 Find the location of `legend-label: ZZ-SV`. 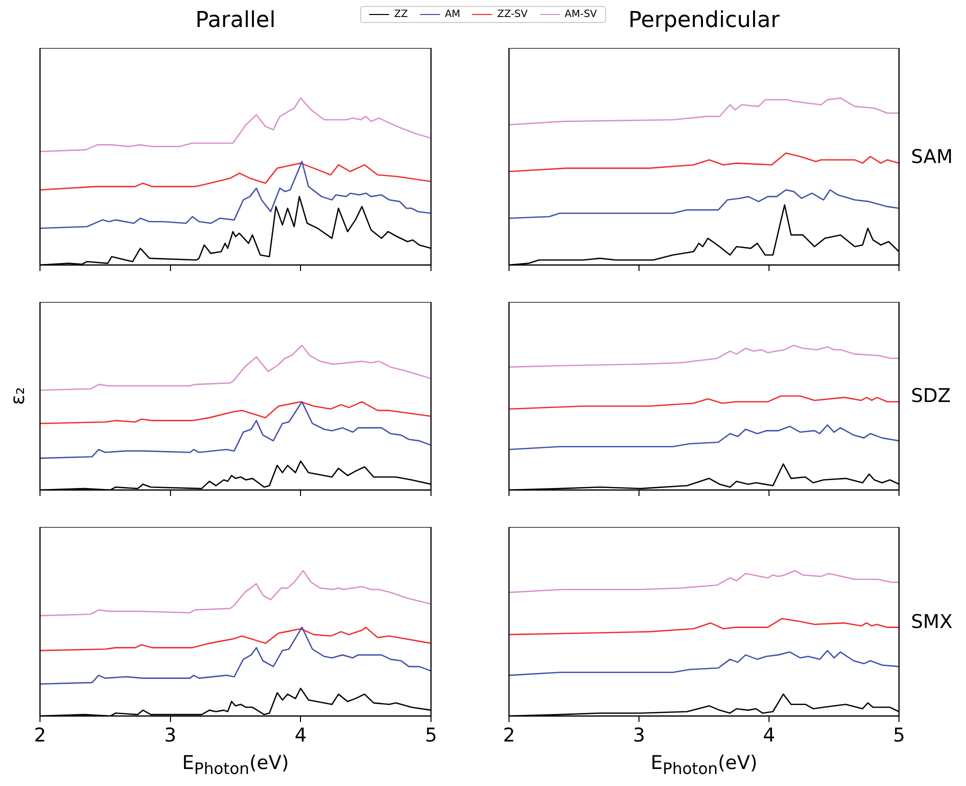

legend-label: ZZ-SV is located at coordinates (512, 14).